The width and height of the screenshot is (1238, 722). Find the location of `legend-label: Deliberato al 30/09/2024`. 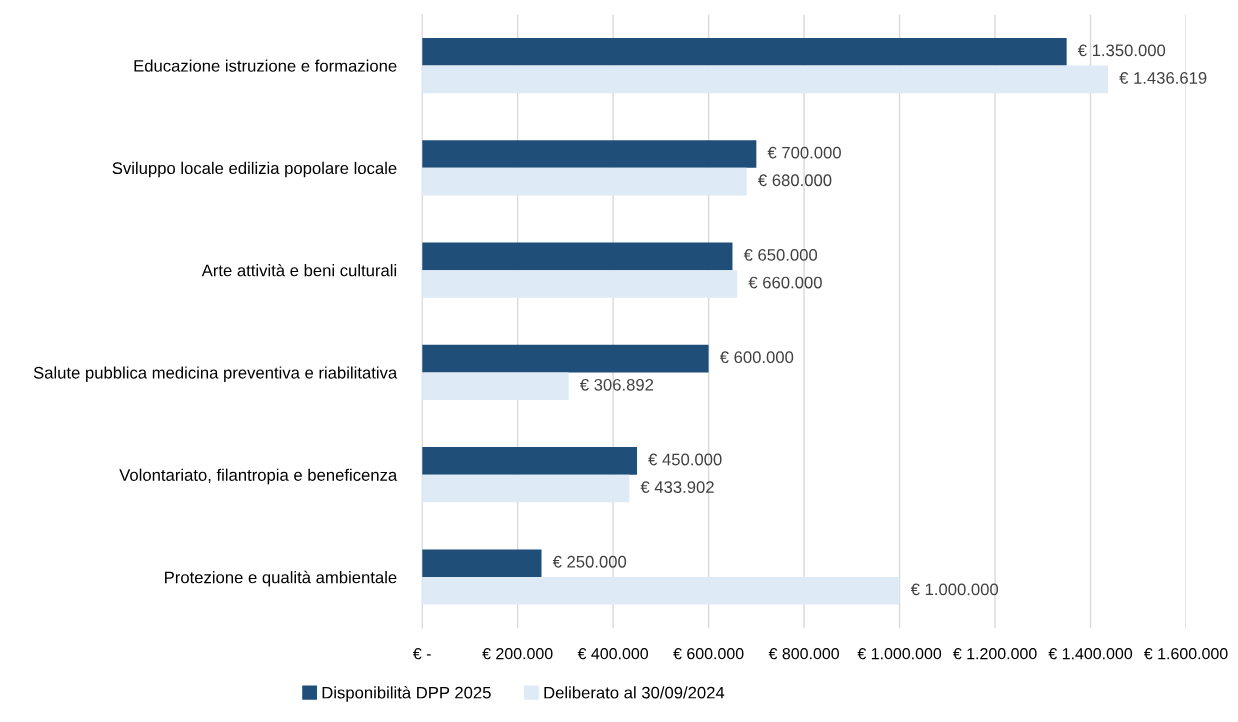

legend-label: Deliberato al 30/09/2024 is located at coordinates (634, 692).